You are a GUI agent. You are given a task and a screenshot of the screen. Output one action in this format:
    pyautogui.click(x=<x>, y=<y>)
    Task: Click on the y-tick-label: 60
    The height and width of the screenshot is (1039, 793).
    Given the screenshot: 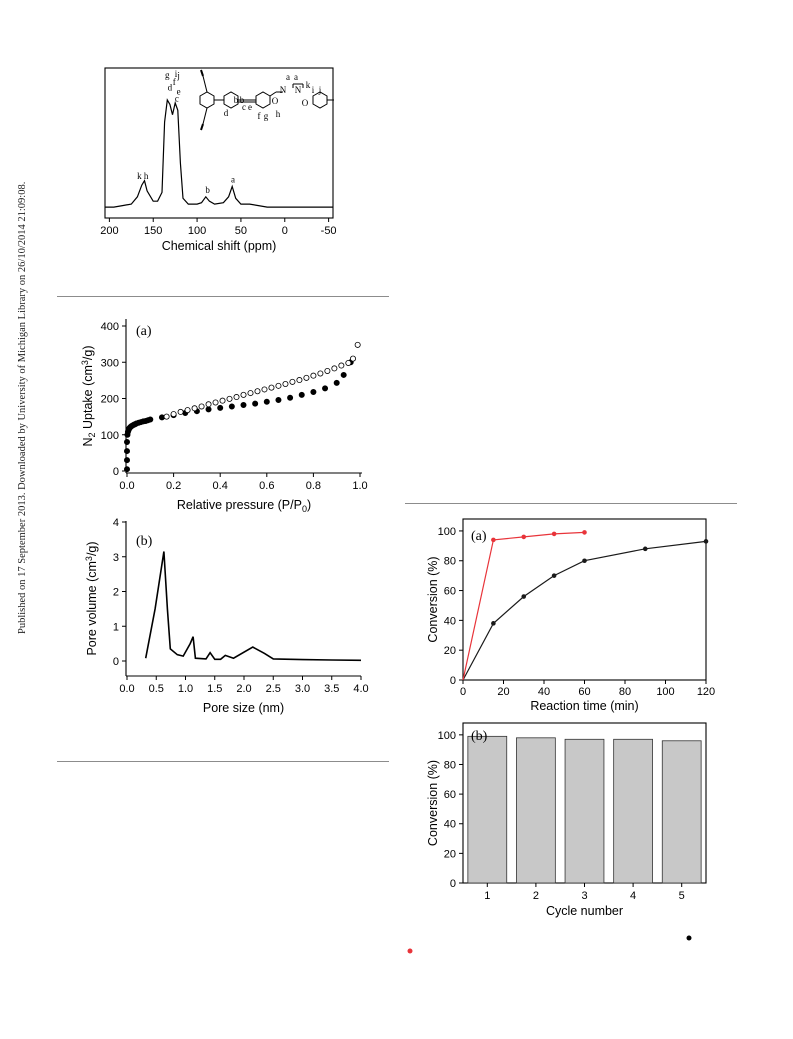 What is the action you would take?
    pyautogui.click(x=450, y=795)
    